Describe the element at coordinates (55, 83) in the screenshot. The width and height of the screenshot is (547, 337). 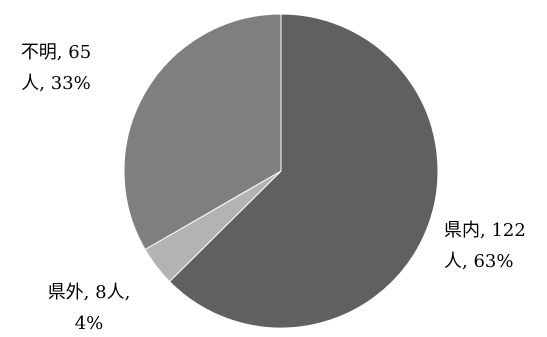
I see `pie-data-label-line: 人, 33%` at that location.